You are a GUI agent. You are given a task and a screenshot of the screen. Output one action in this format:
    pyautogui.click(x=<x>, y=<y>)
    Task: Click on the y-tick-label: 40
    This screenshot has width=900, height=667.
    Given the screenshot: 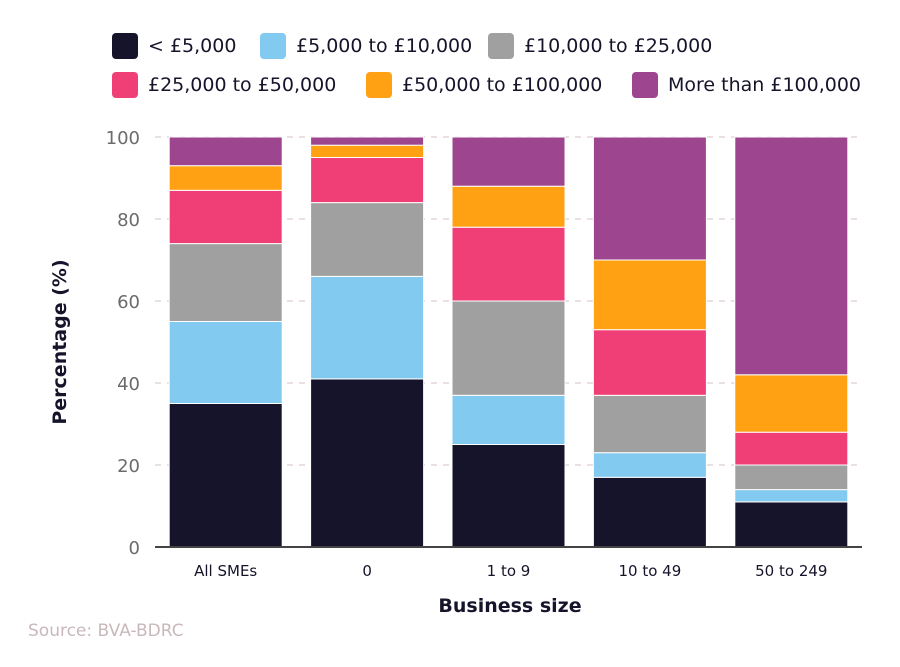 What is the action you would take?
    pyautogui.click(x=128, y=384)
    